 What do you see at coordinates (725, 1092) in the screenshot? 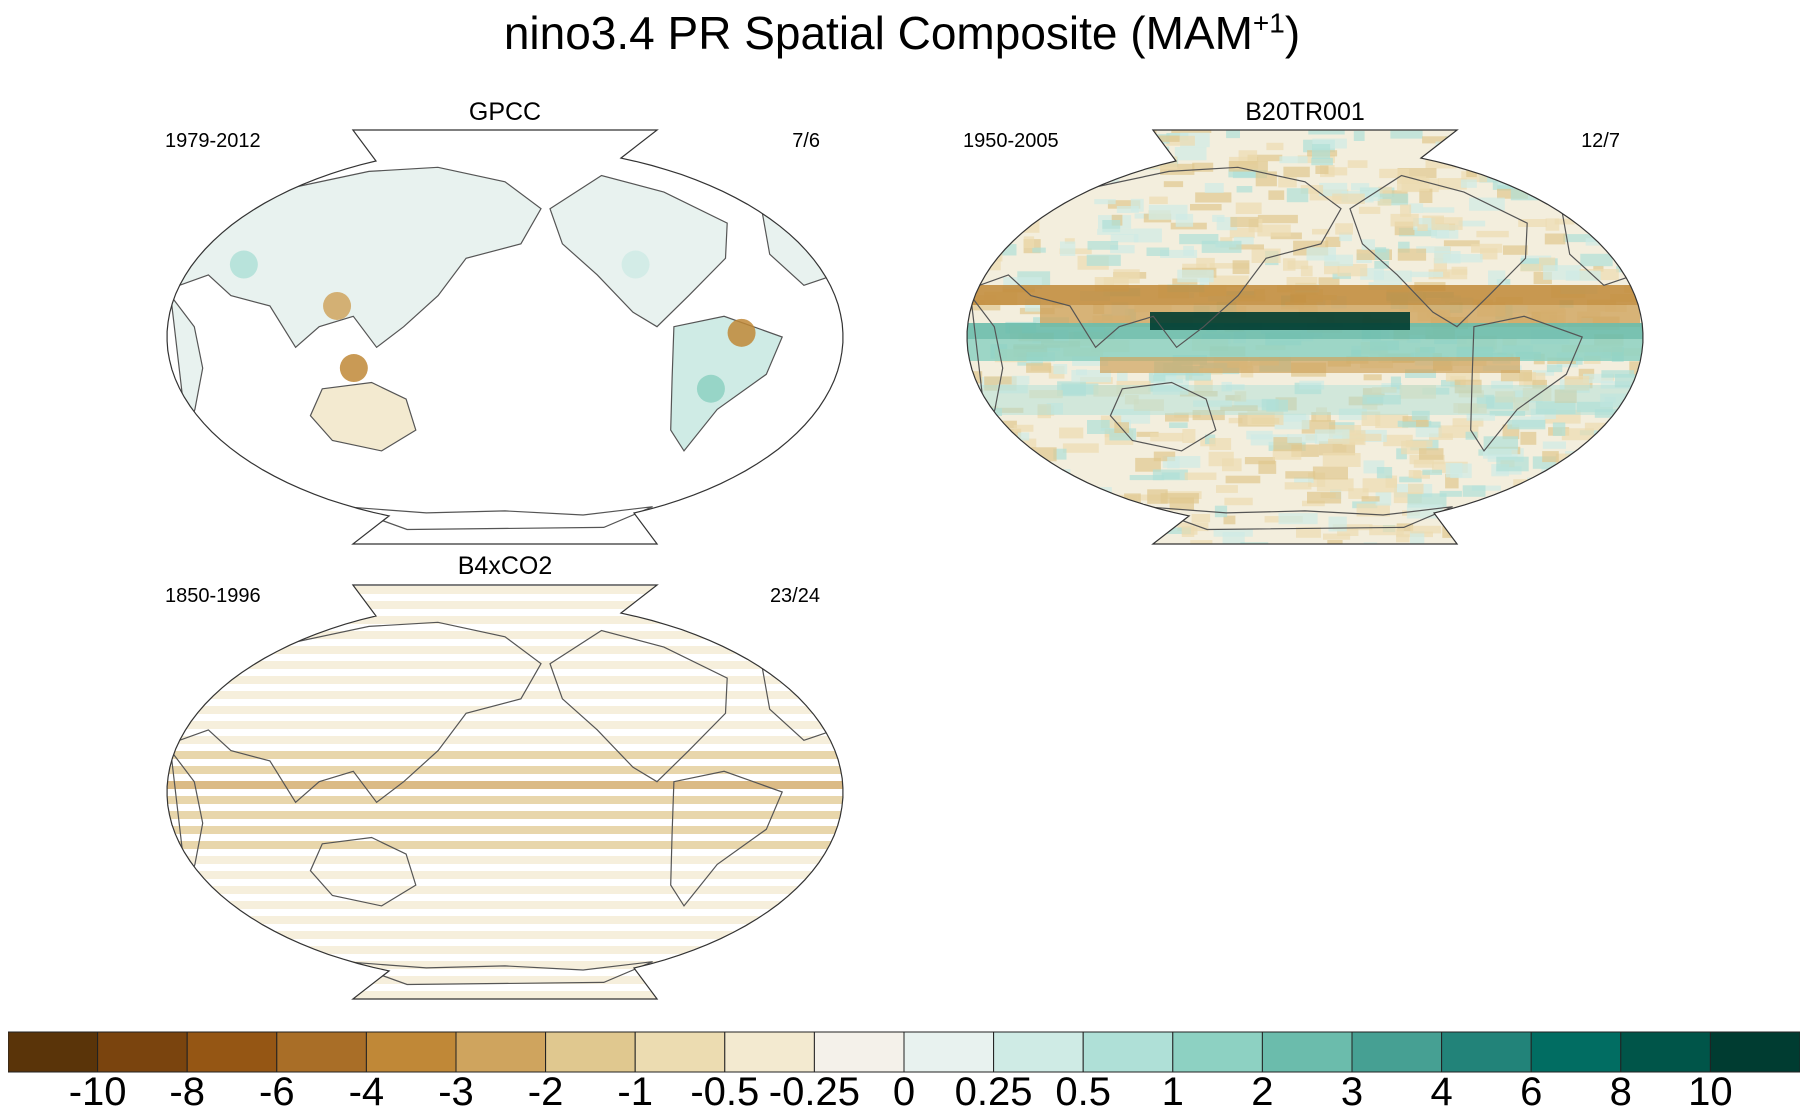
I see `colorbar-label: -0.5` at bounding box center [725, 1092].